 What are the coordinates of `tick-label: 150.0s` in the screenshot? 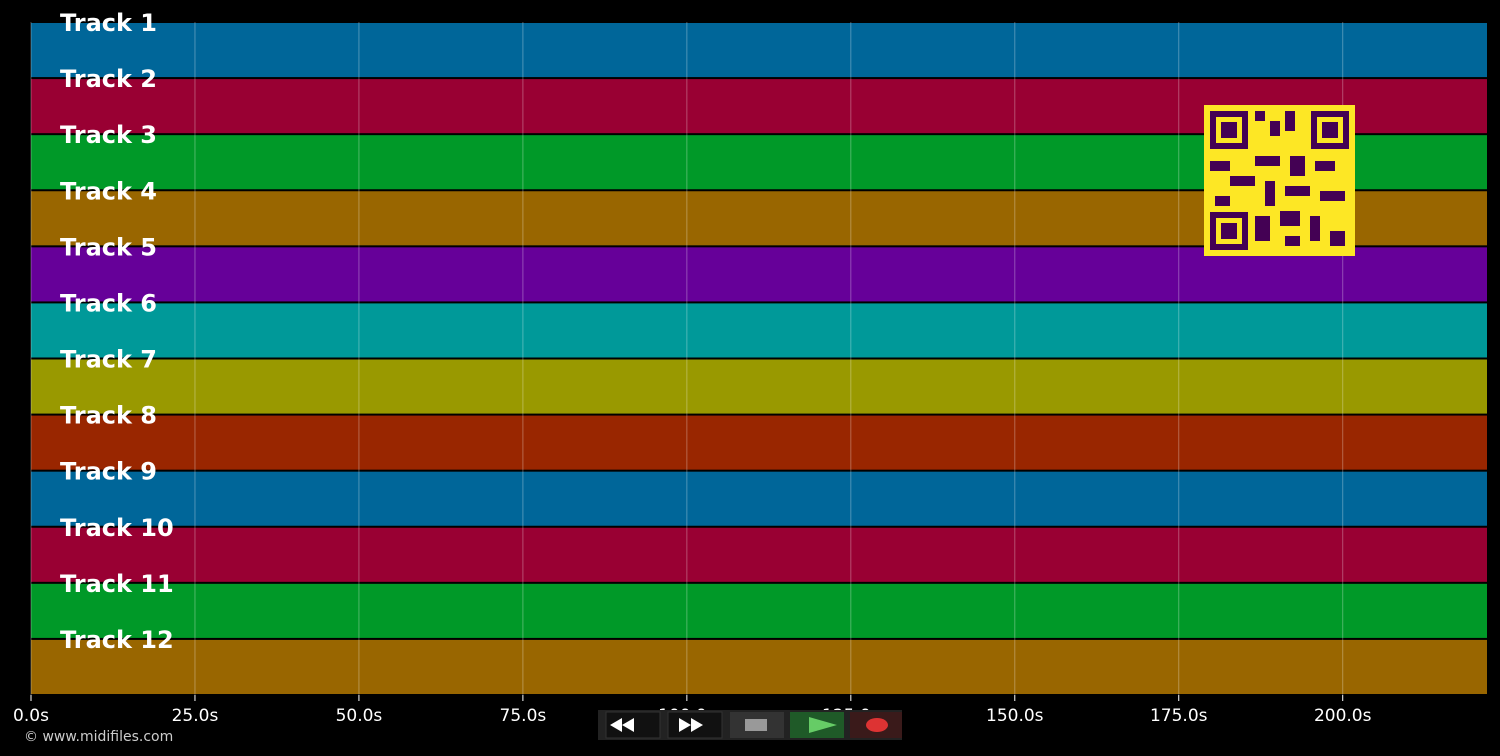 It's located at (1015, 716).